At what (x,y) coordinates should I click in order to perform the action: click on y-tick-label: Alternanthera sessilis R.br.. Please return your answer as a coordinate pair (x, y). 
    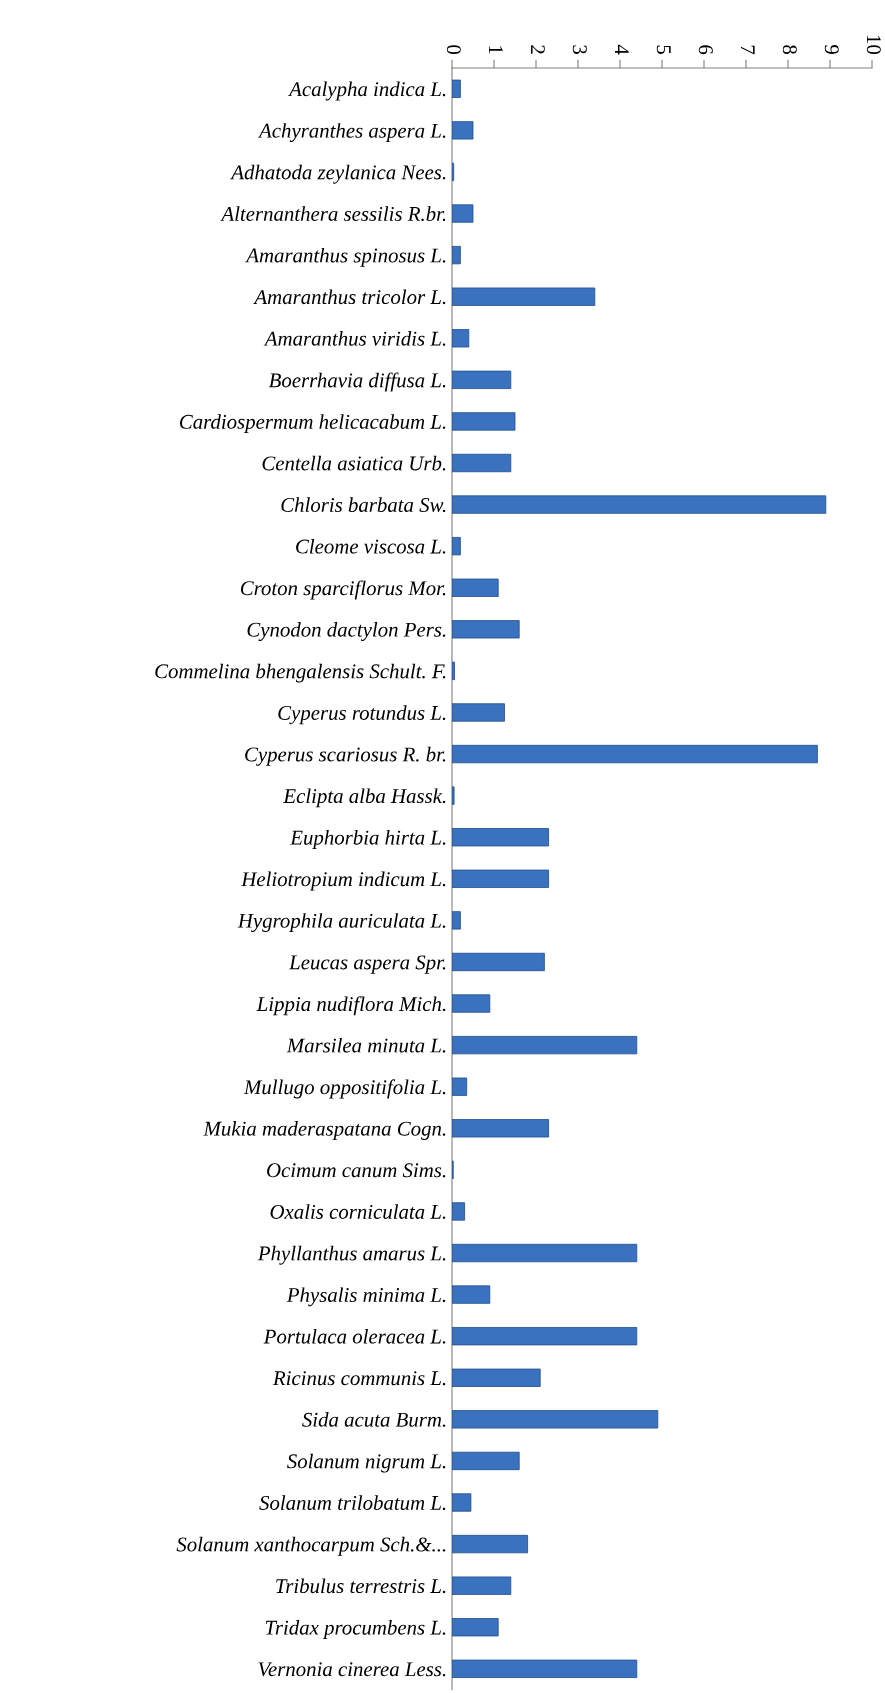
    Looking at the image, I should click on (333, 214).